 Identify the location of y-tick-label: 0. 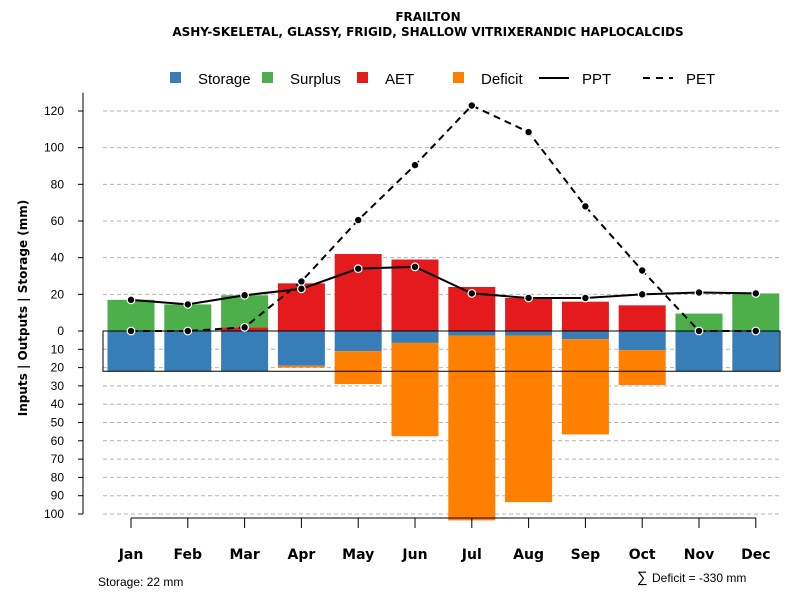
(60, 331).